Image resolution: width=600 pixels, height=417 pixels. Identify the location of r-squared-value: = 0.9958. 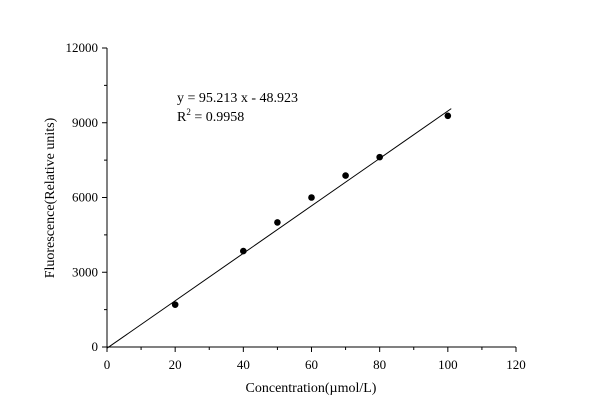
(217, 117).